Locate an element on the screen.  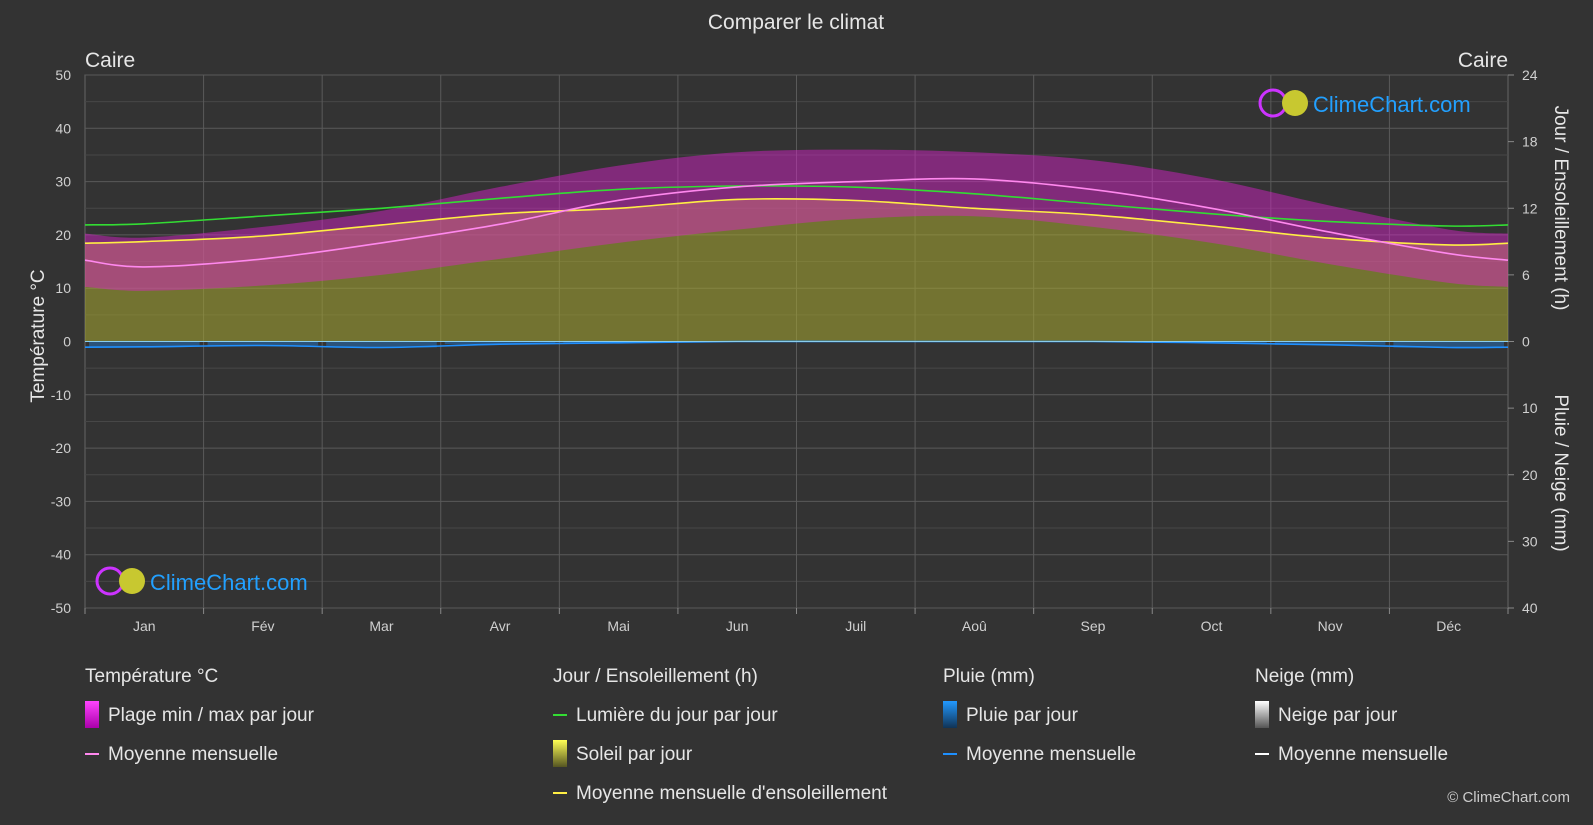
legend-sunshine-mean-label: Moyenne mensuelle d'ensoleillement is located at coordinates (732, 793).